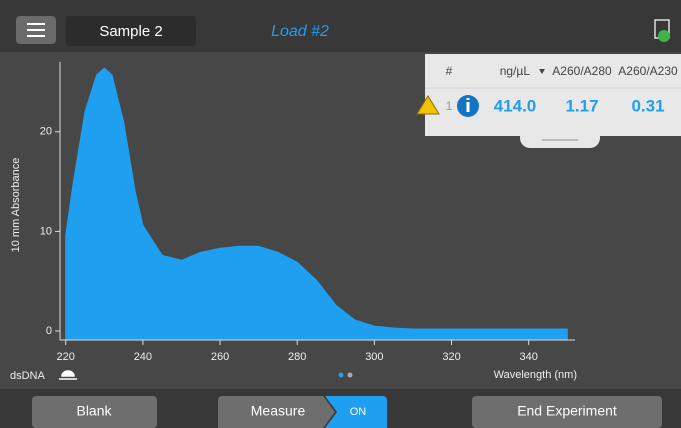 This screenshot has width=681, height=428. What do you see at coordinates (428, 105) in the screenshot?
I see `warning-icon` at bounding box center [428, 105].